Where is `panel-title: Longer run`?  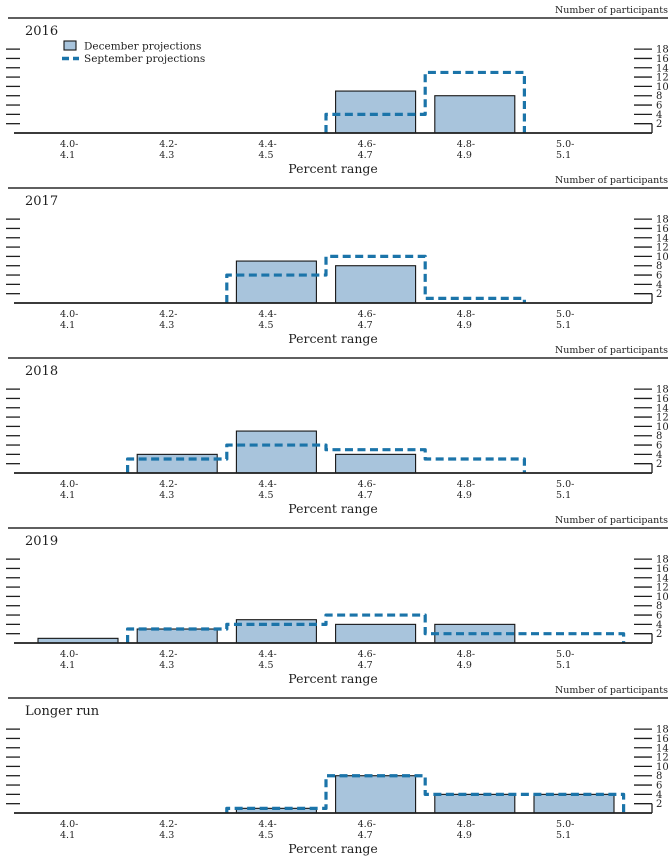 panel-title: Longer run is located at coordinates (62, 711).